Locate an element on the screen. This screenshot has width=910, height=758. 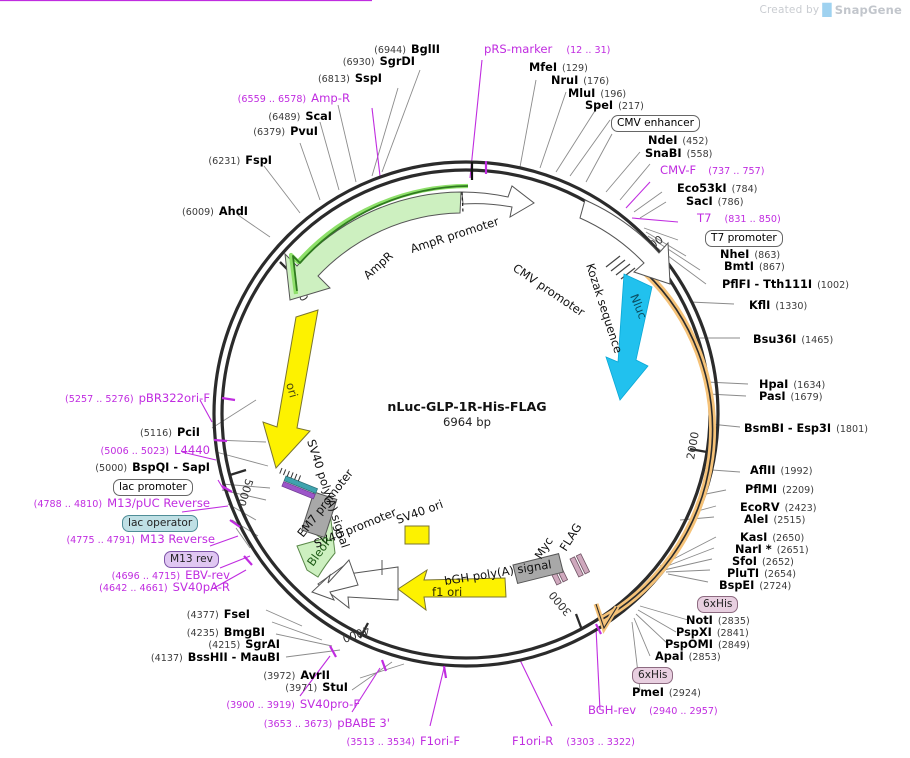
enzyme-label-ahdi: (6009) AhdI is located at coordinates (193, 212).